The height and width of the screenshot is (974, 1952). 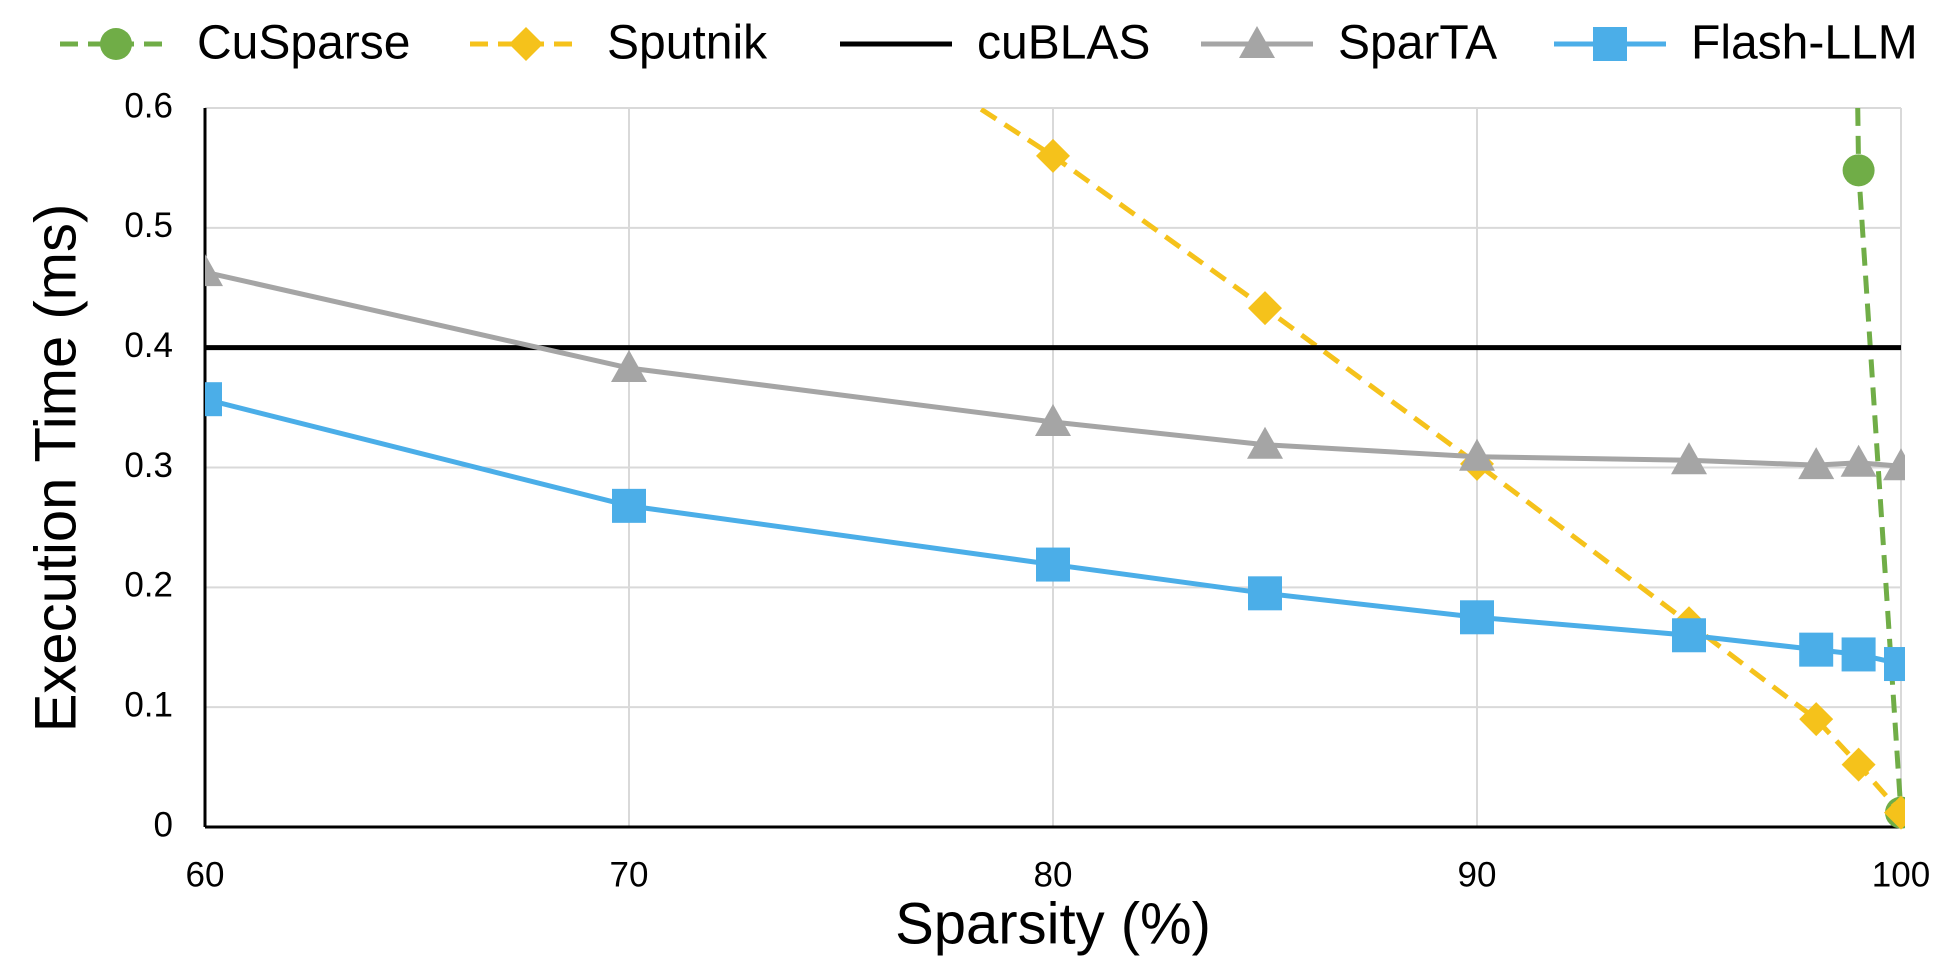 What do you see at coordinates (1901, 874) in the screenshot?
I see `x-tick-label: 100` at bounding box center [1901, 874].